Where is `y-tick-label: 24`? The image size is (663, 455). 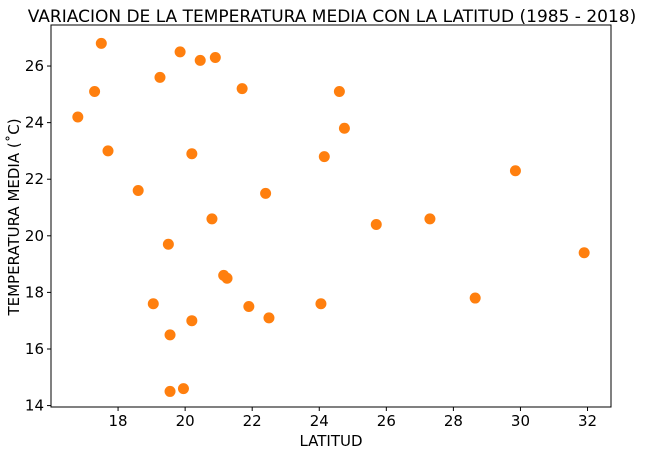
y-tick-label: 24 is located at coordinates (34, 123).